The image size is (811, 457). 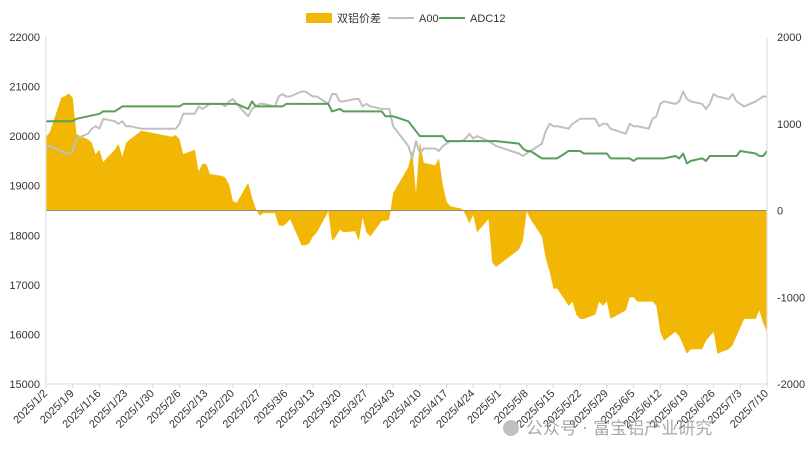 I want to click on right-axis-tick-label: 1000, so click(x=789, y=125).